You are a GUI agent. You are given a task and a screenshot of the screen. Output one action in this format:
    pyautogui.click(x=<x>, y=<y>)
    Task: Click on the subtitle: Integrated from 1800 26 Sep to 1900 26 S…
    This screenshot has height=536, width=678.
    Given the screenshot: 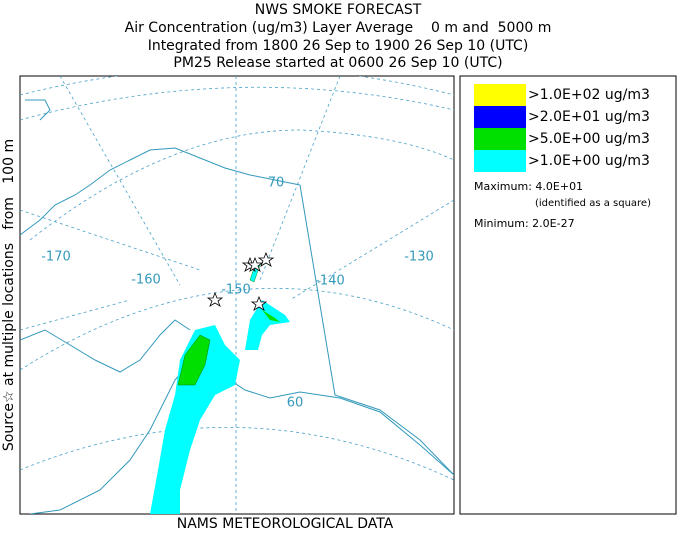 What is the action you would take?
    pyautogui.click(x=338, y=46)
    